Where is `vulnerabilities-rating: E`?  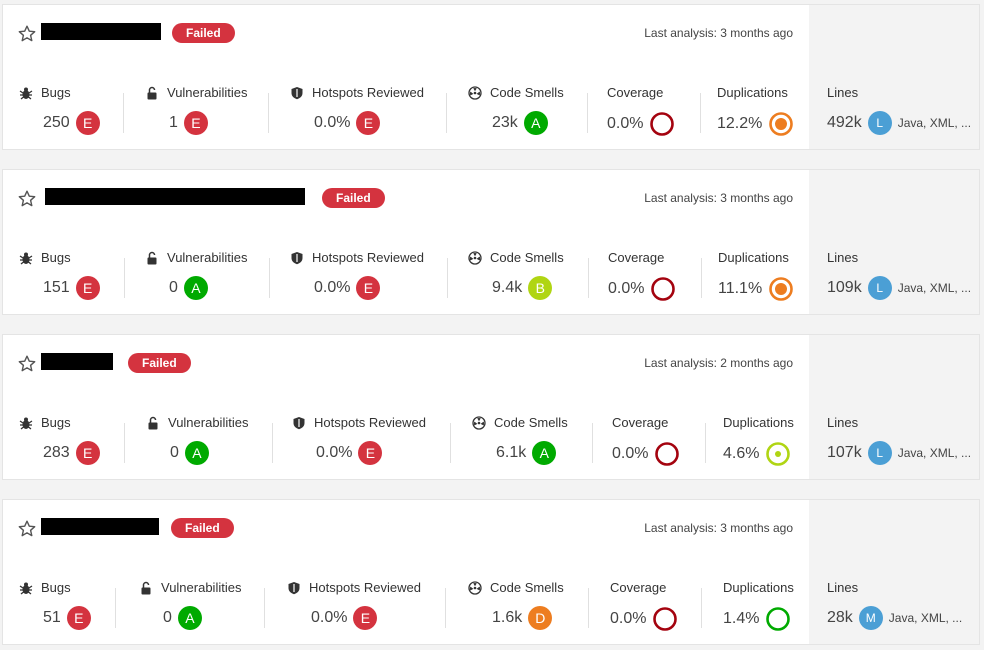 vulnerabilities-rating: E is located at coordinates (195, 123).